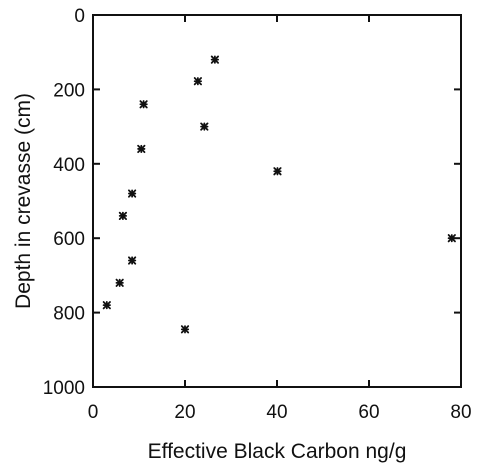 The image size is (482, 468). I want to click on y-tick-label: 200, so click(69, 90).